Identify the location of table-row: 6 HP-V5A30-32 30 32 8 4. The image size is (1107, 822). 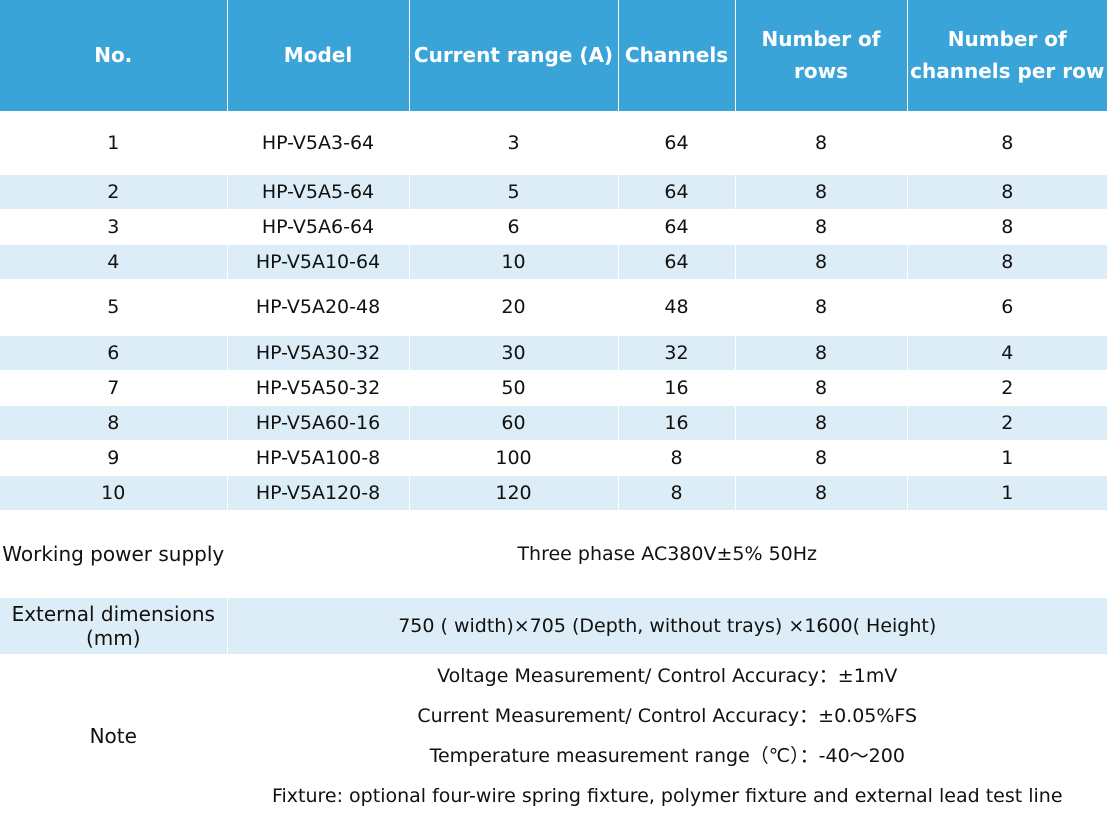
(553, 352).